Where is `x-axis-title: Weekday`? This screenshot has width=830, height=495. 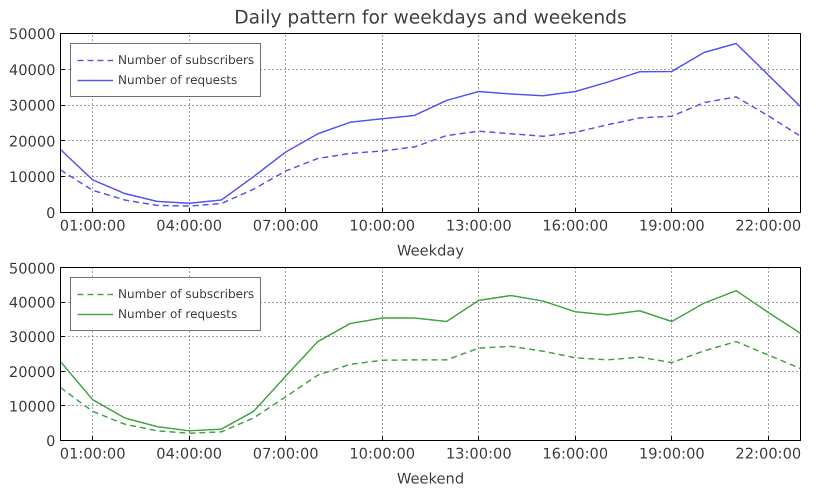
x-axis-title: Weekday is located at coordinates (430, 251).